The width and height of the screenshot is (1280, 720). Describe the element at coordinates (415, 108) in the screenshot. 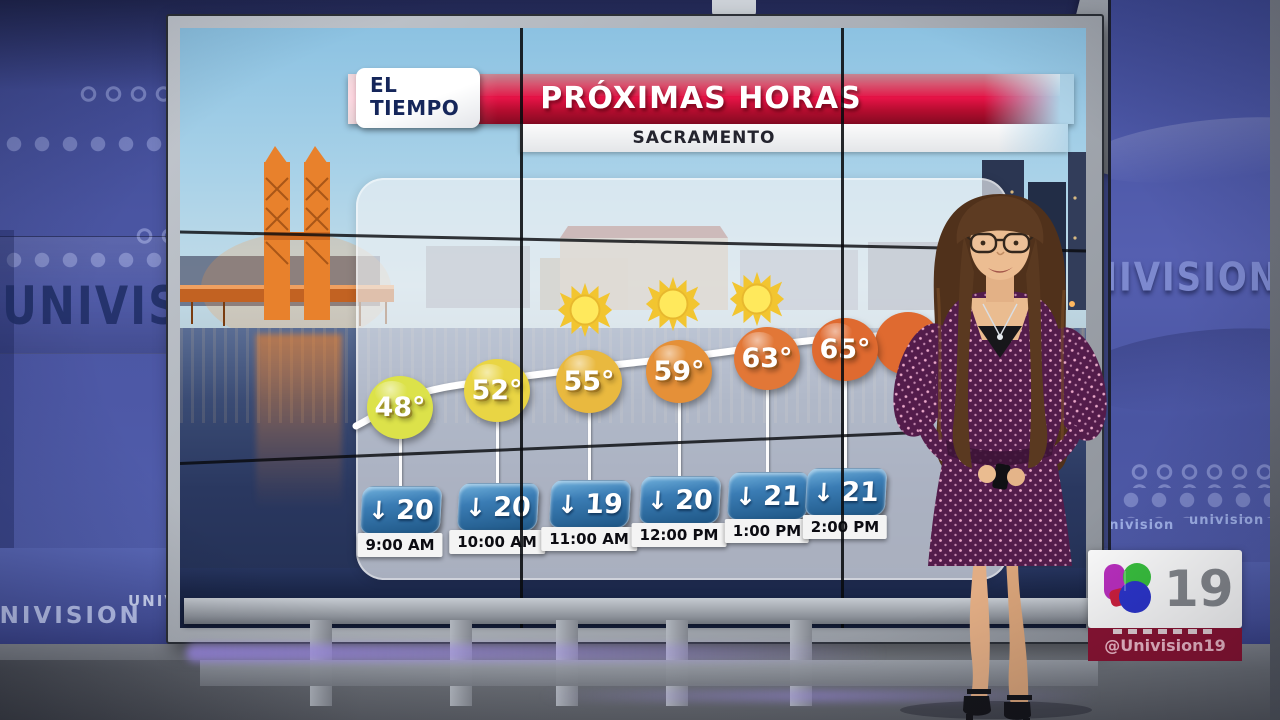

I see `badge-line2: TIEMPO` at that location.